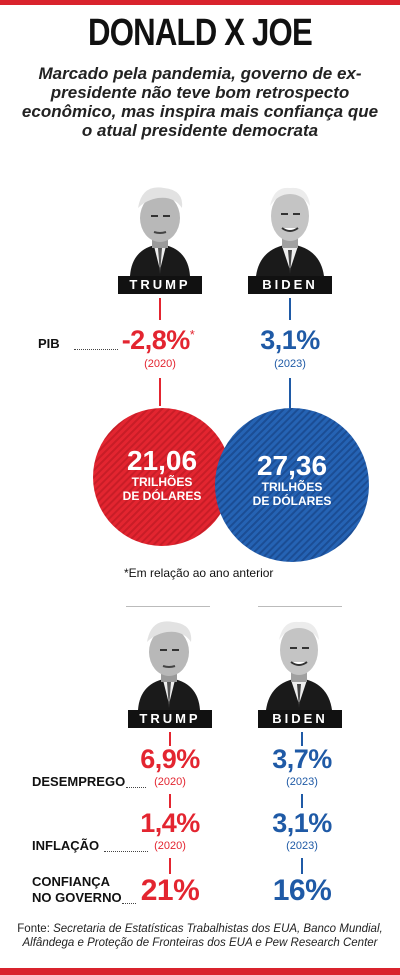  What do you see at coordinates (170, 823) in the screenshot?
I see `trump-inflacao-value: 1,4%` at bounding box center [170, 823].